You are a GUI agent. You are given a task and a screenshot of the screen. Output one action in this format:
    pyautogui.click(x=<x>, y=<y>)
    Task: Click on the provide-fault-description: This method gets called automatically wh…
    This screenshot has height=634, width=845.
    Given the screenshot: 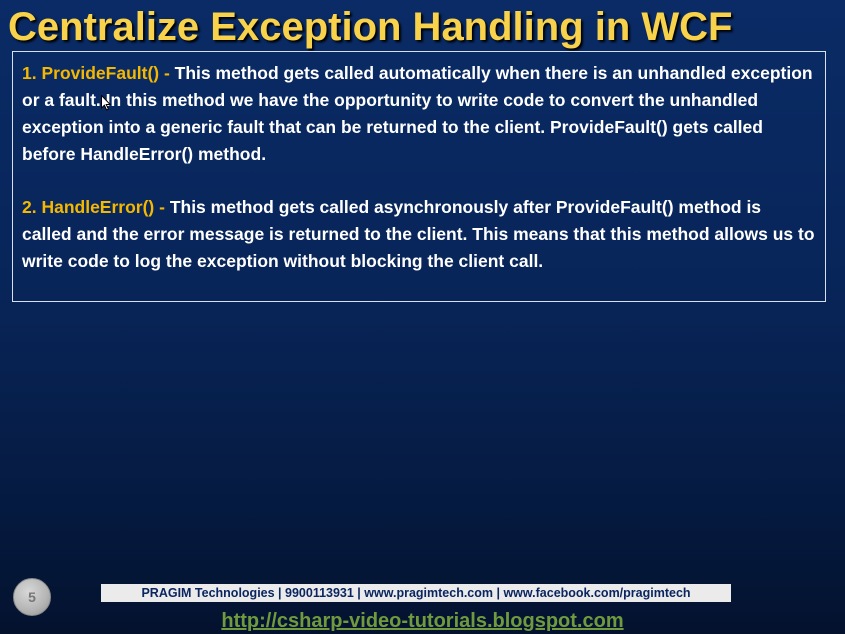 What is the action you would take?
    pyautogui.click(x=417, y=113)
    